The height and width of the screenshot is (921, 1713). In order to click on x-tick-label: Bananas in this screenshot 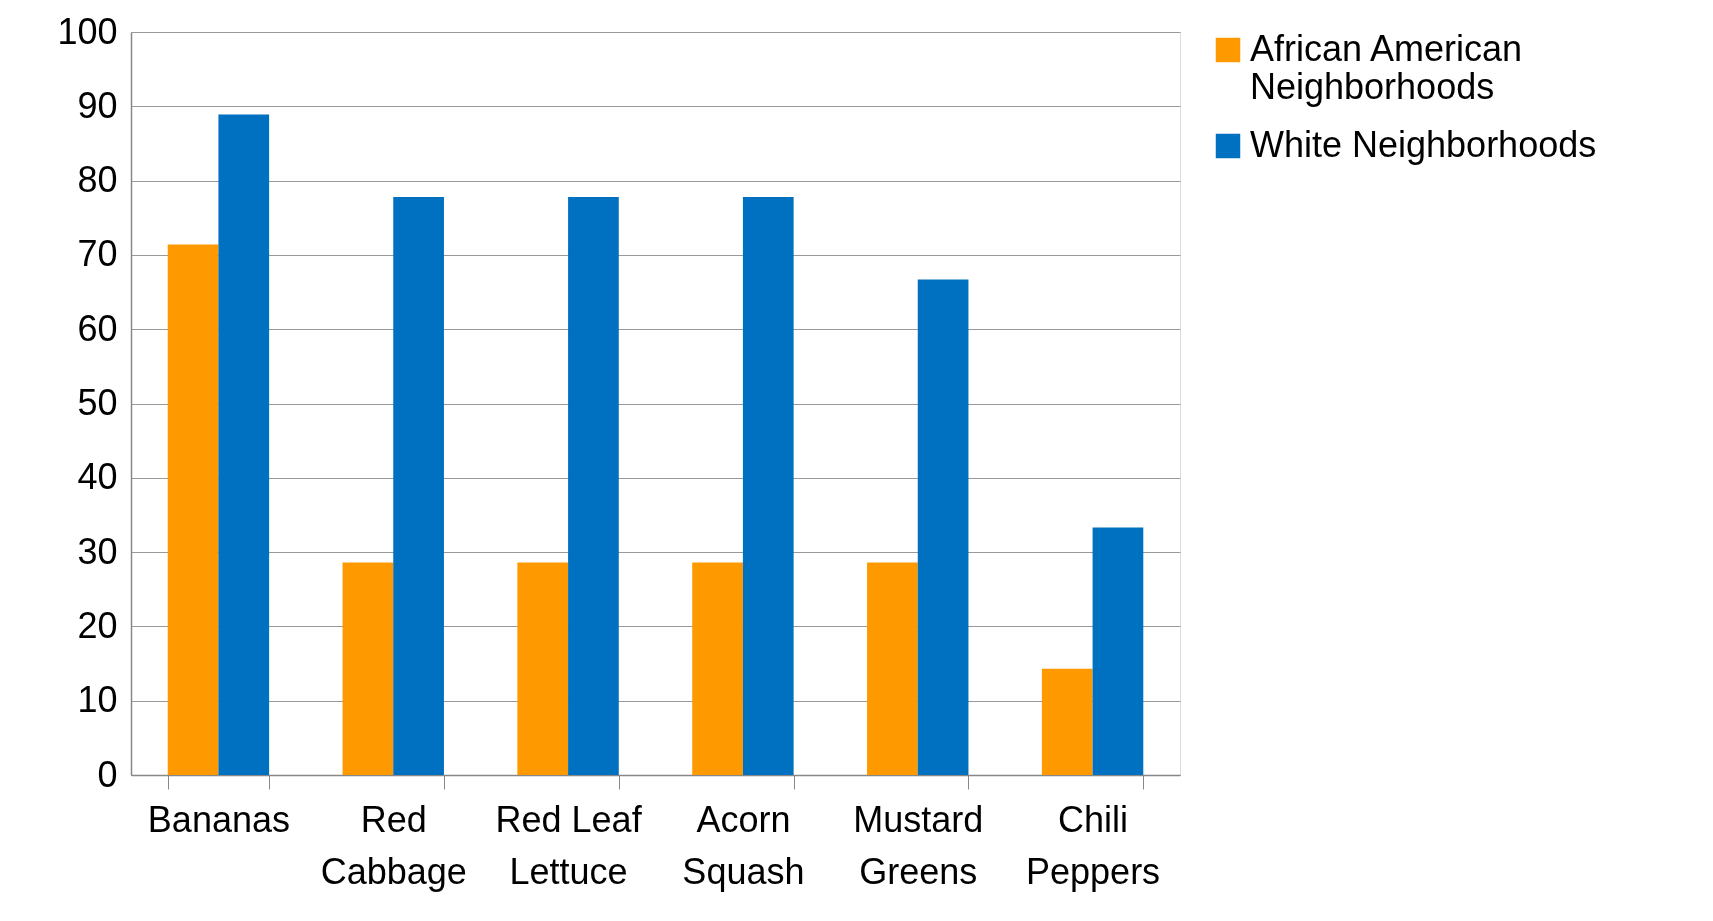, I will do `click(218, 819)`.